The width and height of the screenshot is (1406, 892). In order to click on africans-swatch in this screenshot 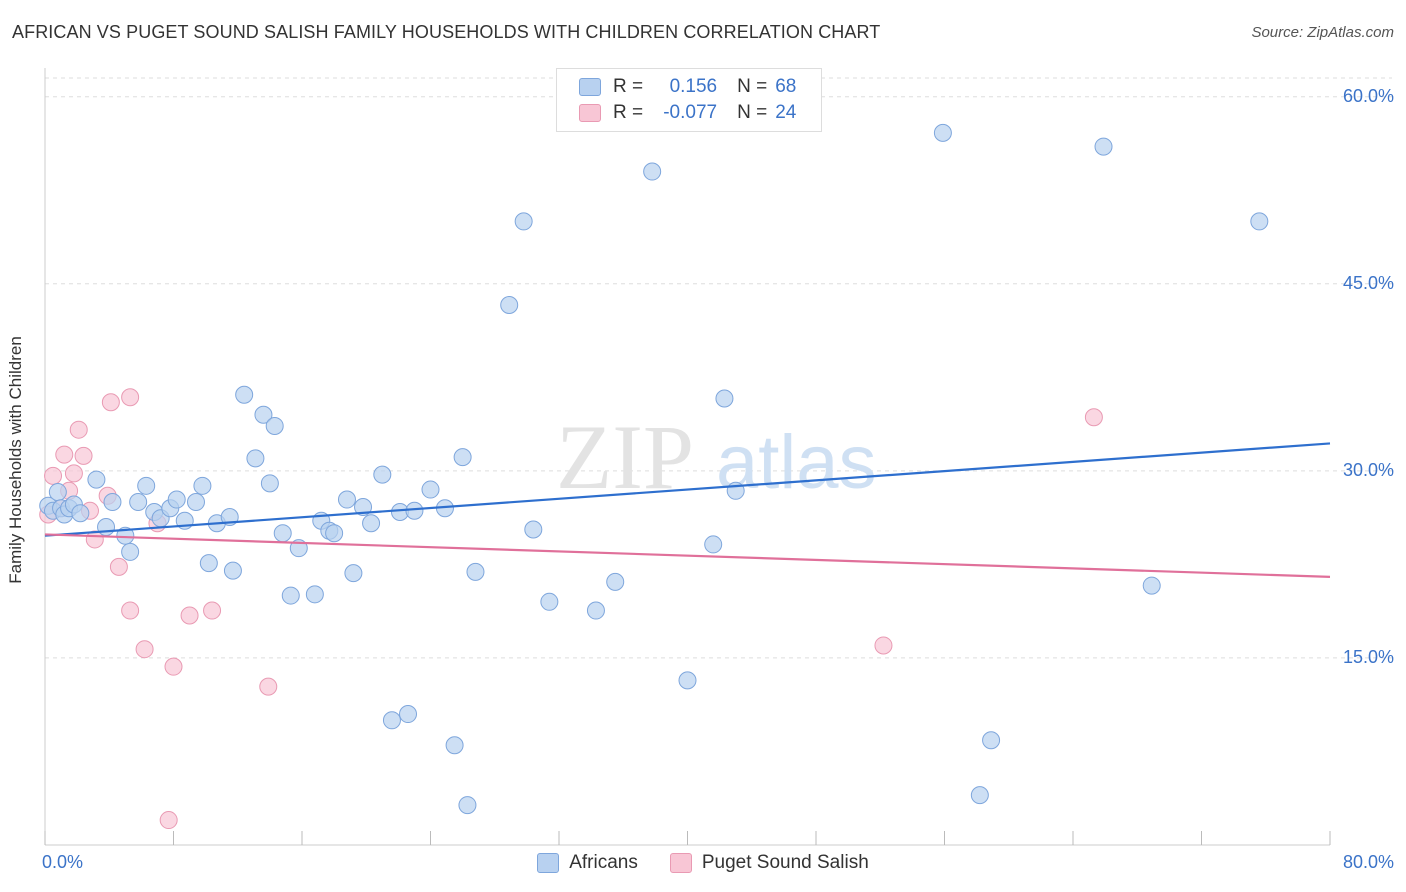, I will do `click(590, 87)`.